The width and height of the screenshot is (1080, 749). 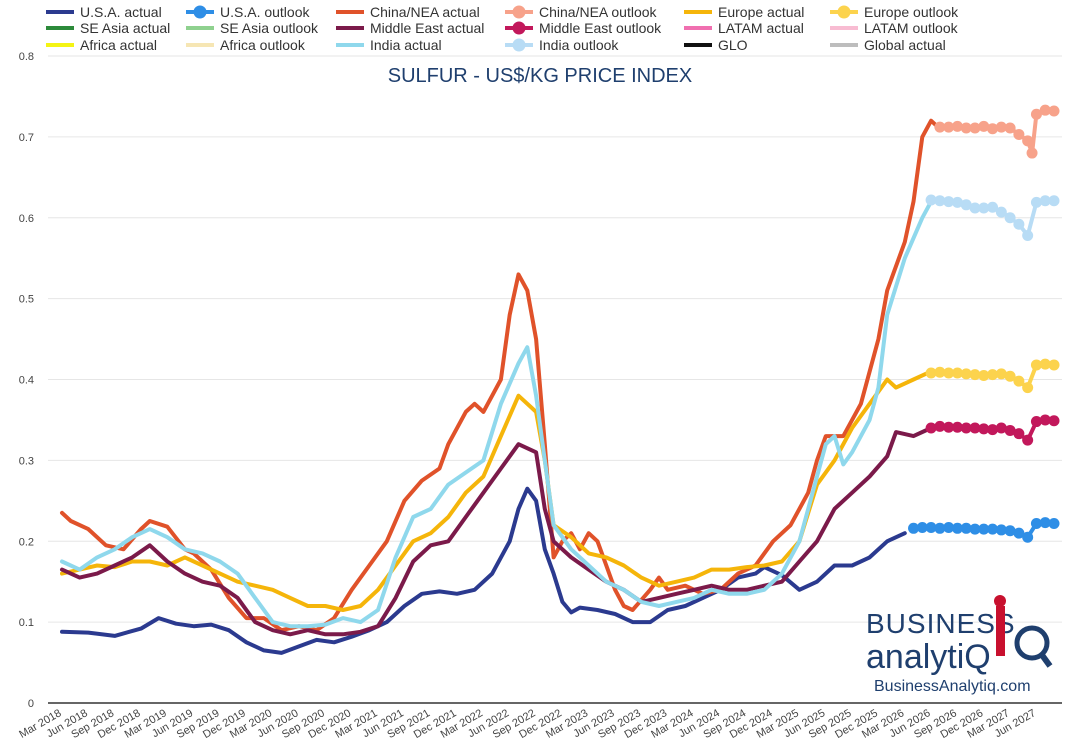 I want to click on legend-item: Global actual, so click(x=888, y=45).